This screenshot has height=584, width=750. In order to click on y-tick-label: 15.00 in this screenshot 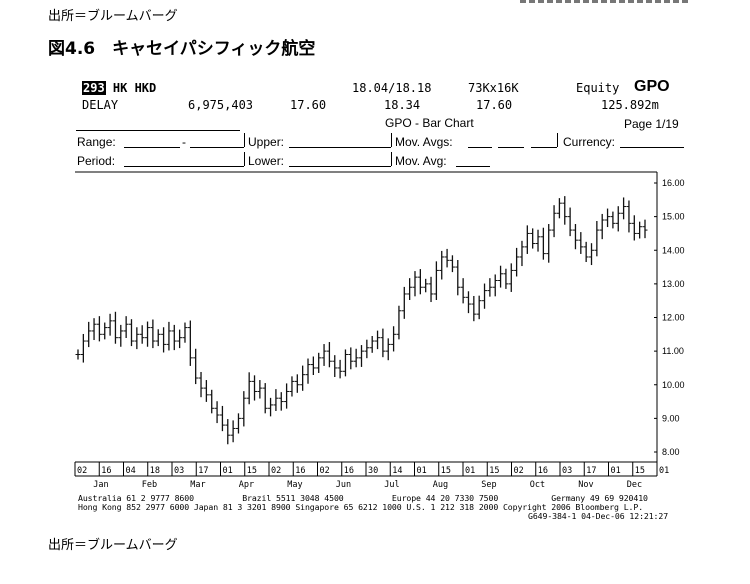, I will do `click(673, 217)`.